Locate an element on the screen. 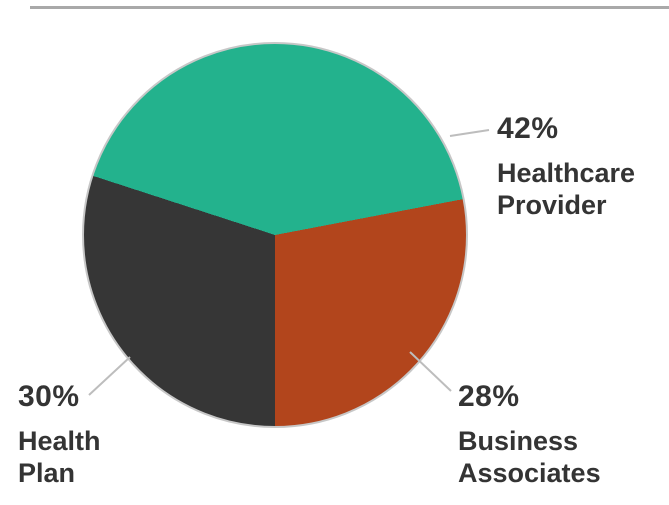  top-divider-rule is located at coordinates (349, 7).